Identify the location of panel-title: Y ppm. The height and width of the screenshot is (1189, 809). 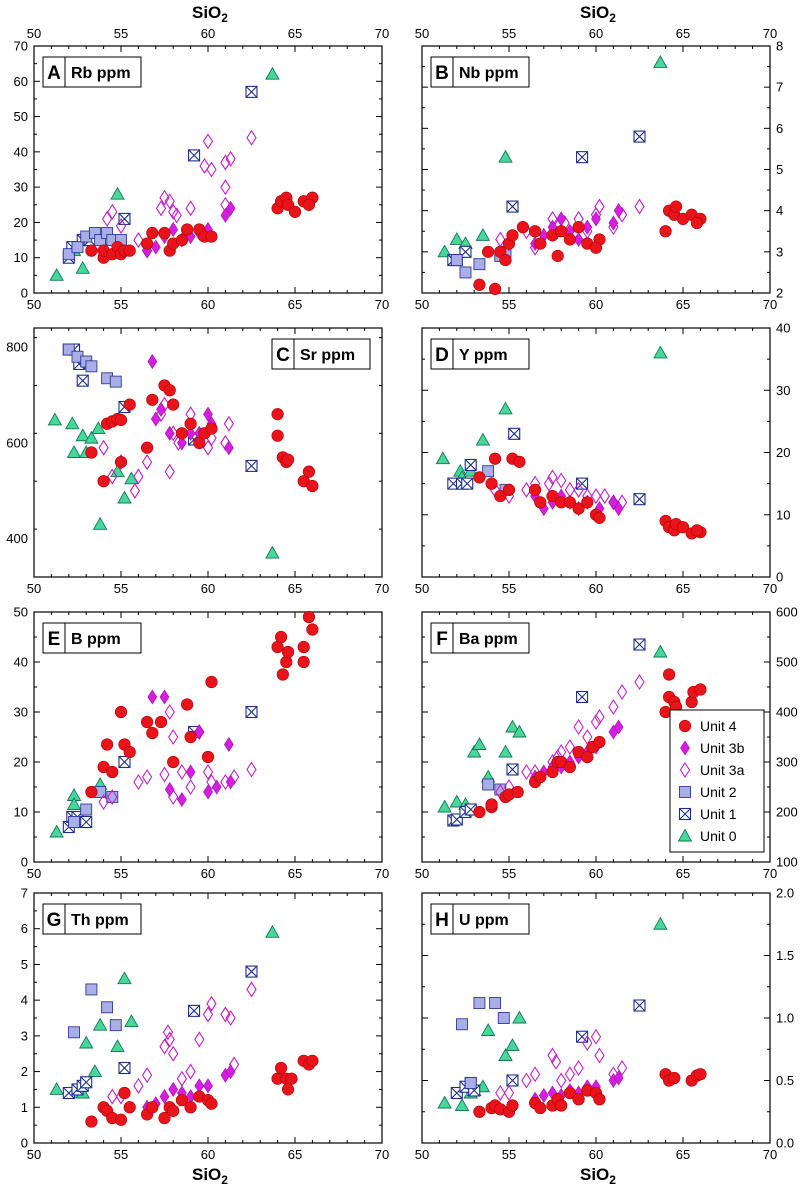
(483, 355).